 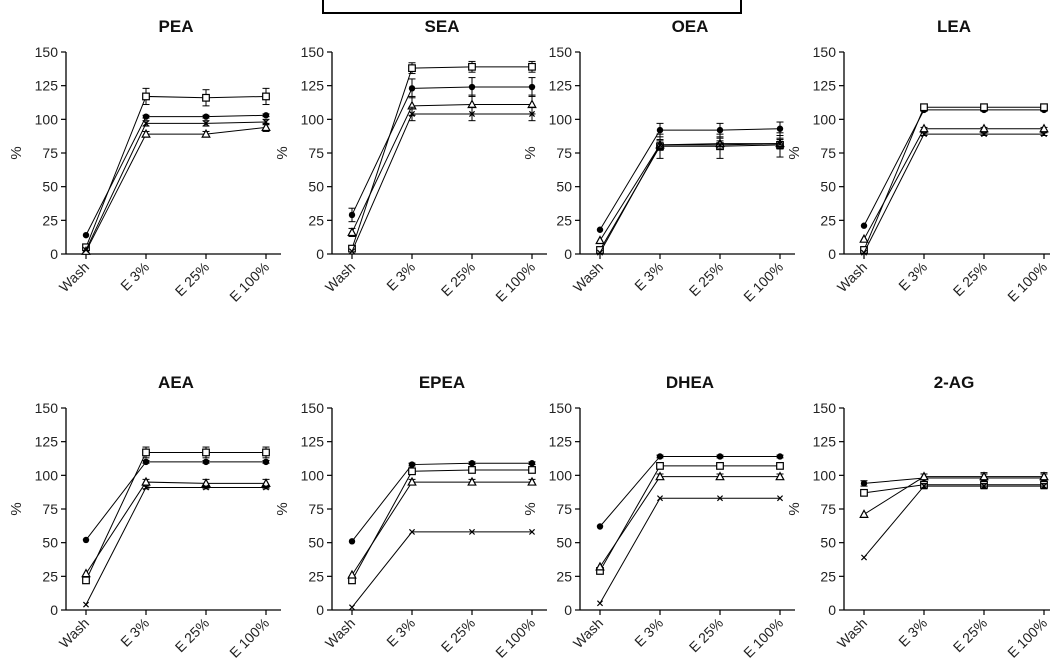 I want to click on panel-title: DHEA, so click(x=690, y=382).